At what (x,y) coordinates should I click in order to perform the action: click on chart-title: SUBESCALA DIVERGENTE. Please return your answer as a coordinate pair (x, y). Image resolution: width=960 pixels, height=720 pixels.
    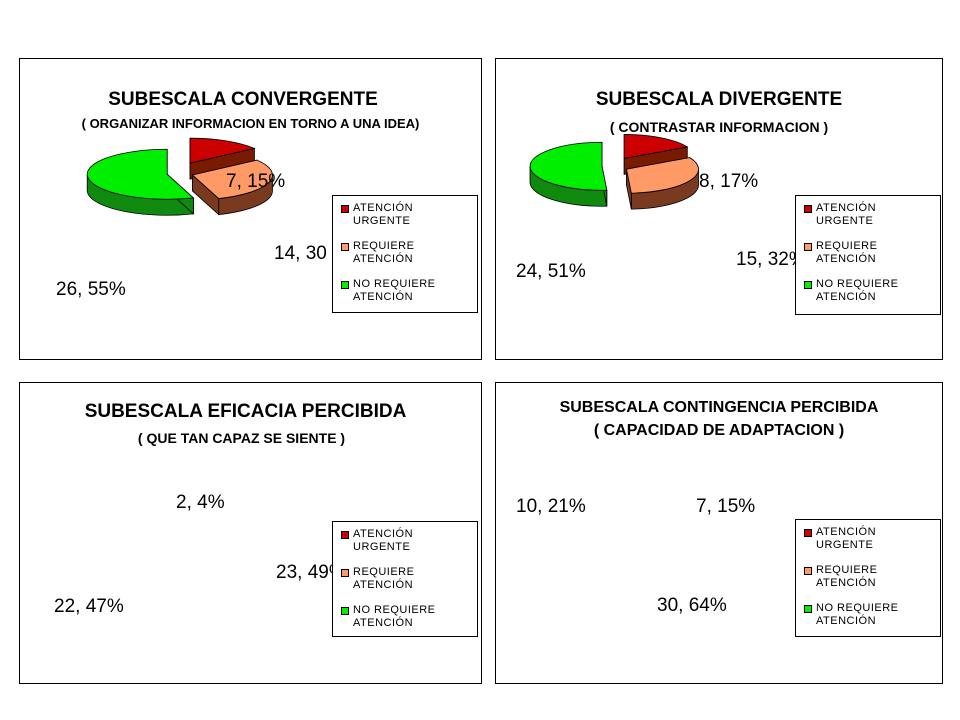
    Looking at the image, I should click on (719, 99).